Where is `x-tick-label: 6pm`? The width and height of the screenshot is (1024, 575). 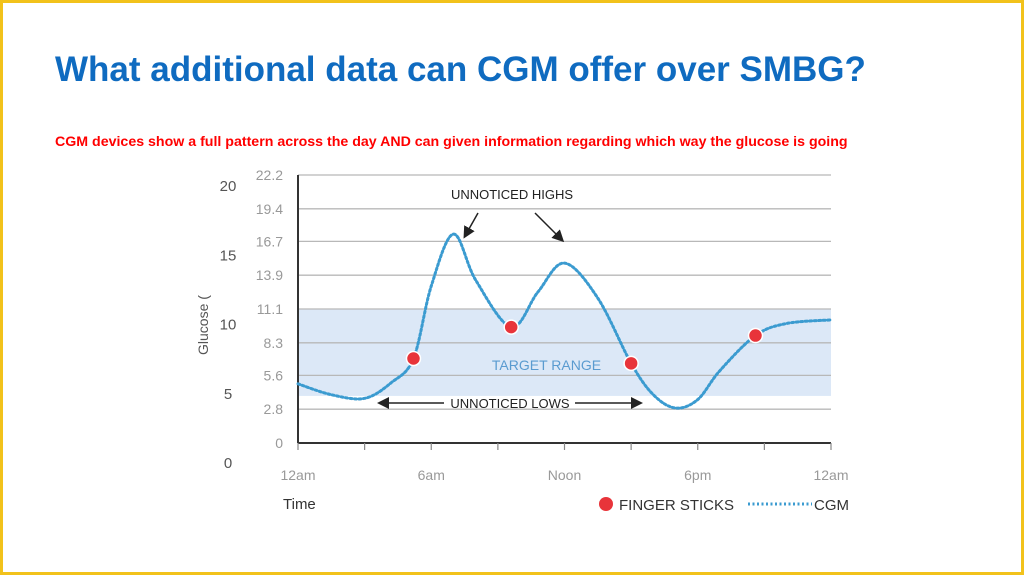 x-tick-label: 6pm is located at coordinates (697, 475).